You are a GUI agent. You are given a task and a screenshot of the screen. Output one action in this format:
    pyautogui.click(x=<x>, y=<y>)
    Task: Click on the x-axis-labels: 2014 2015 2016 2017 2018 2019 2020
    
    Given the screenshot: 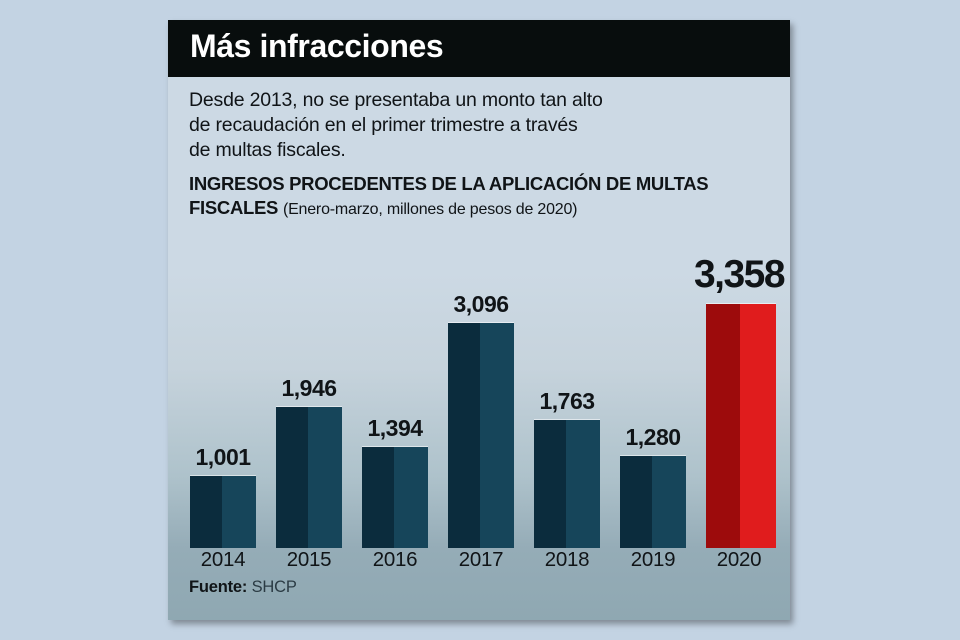 What is the action you would take?
    pyautogui.click(x=479, y=563)
    